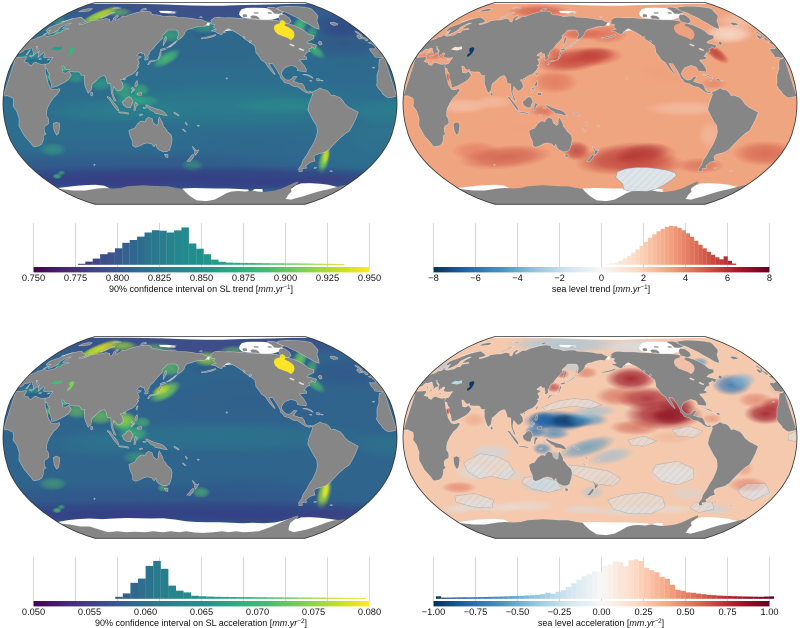 Image resolution: width=800 pixels, height=628 pixels. I want to click on svg-text: 0.075, so click(313, 612).